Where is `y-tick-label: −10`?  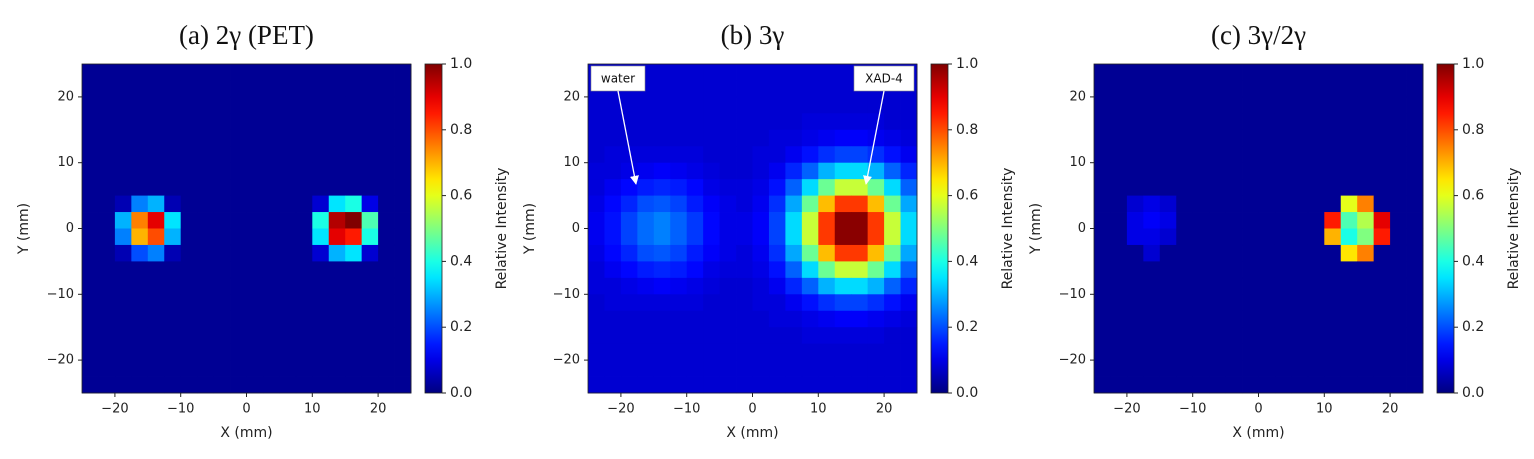
y-tick-label: −10 is located at coordinates (566, 294).